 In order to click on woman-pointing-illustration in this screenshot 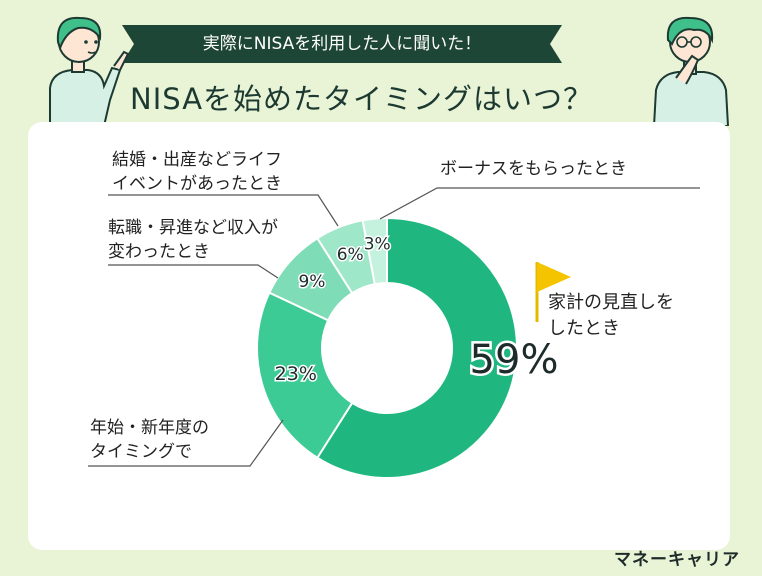, I will do `click(89, 71)`.